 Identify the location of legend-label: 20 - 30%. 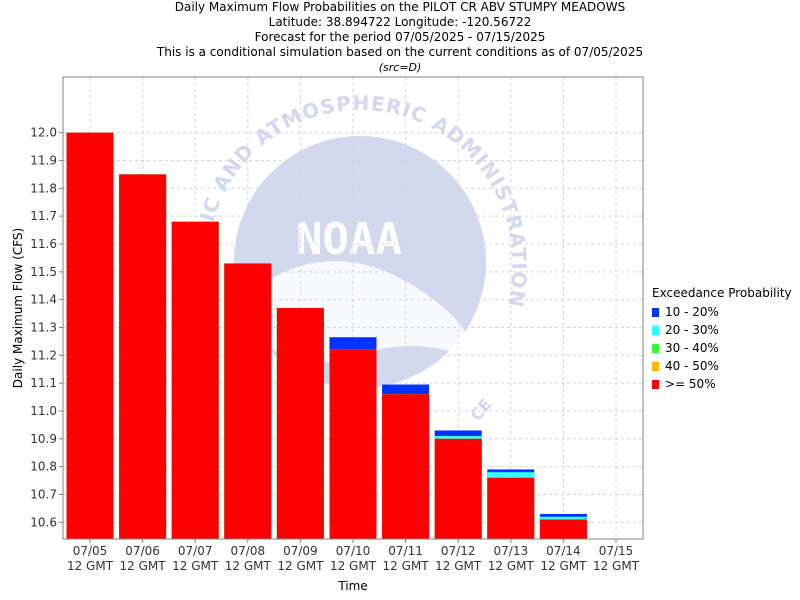
(692, 330).